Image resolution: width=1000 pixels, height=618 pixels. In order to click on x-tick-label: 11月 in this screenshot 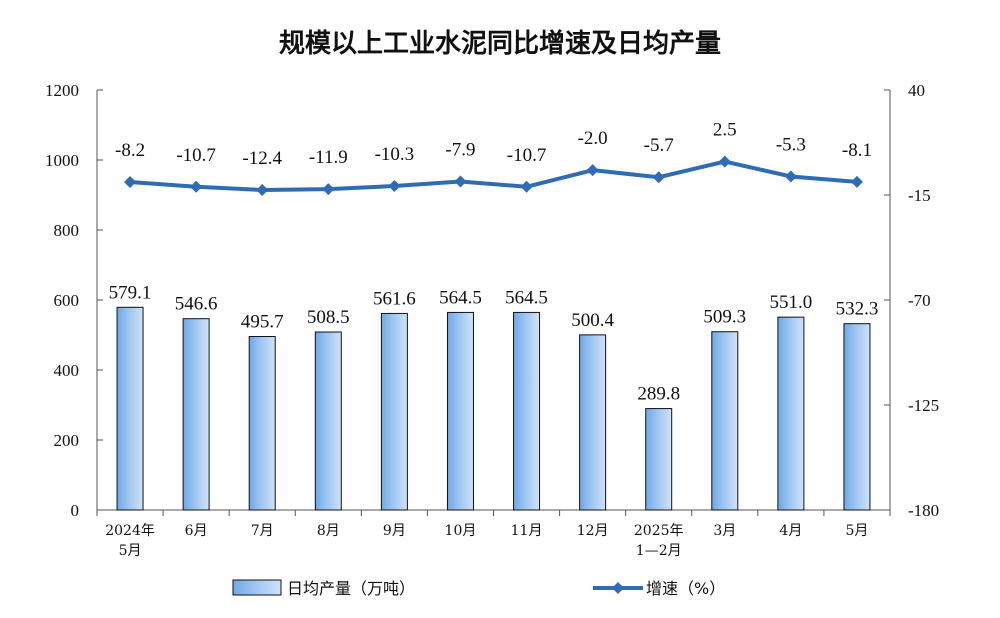, I will do `click(527, 531)`.